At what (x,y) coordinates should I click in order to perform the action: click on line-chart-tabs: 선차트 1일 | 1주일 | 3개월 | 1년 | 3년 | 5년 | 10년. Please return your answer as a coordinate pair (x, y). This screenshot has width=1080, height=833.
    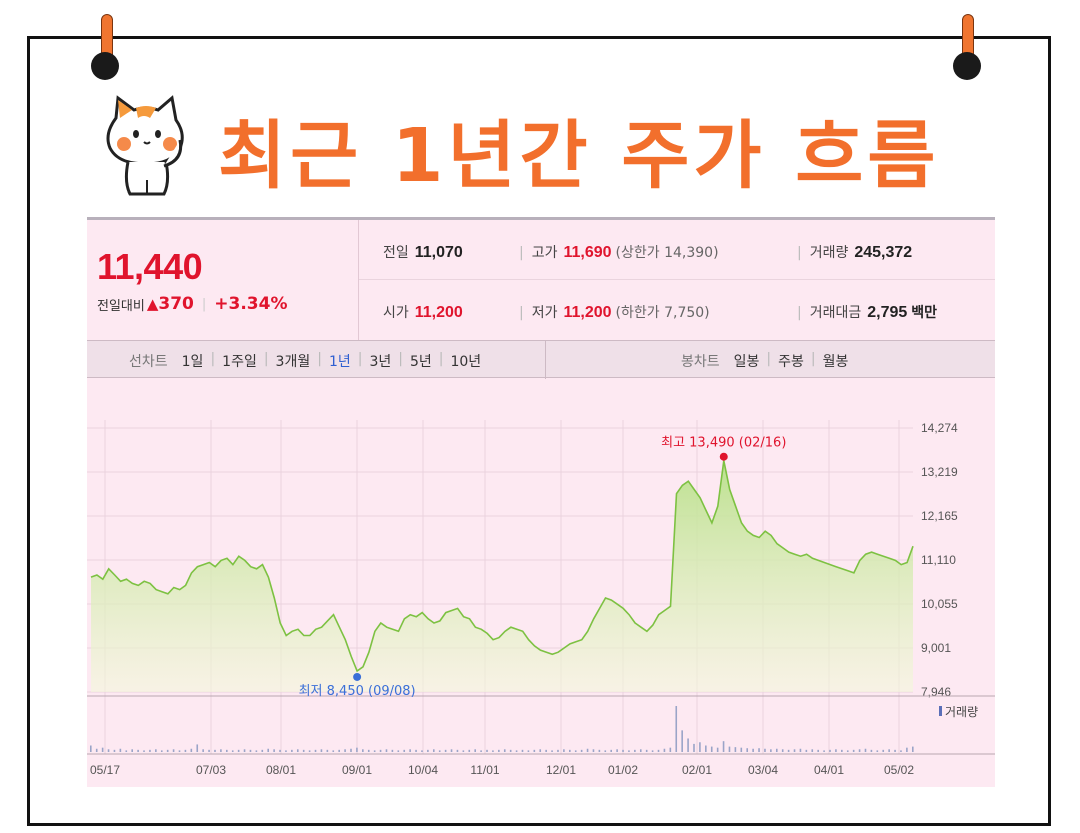
    Looking at the image, I should click on (305, 361).